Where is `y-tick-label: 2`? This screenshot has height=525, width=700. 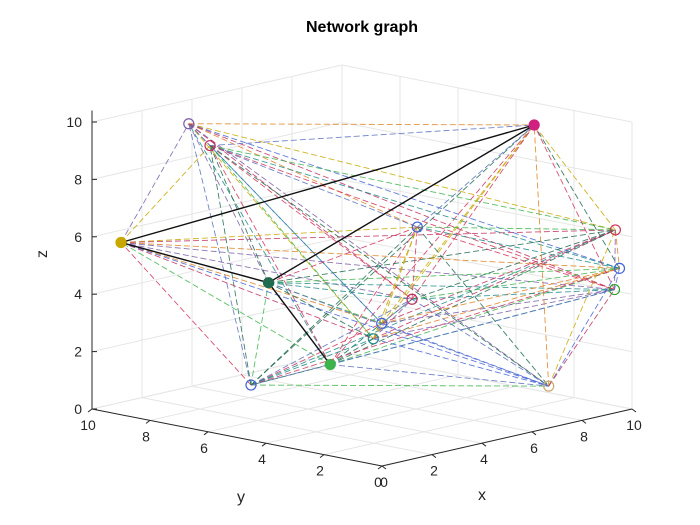
y-tick-label: 2 is located at coordinates (320, 471).